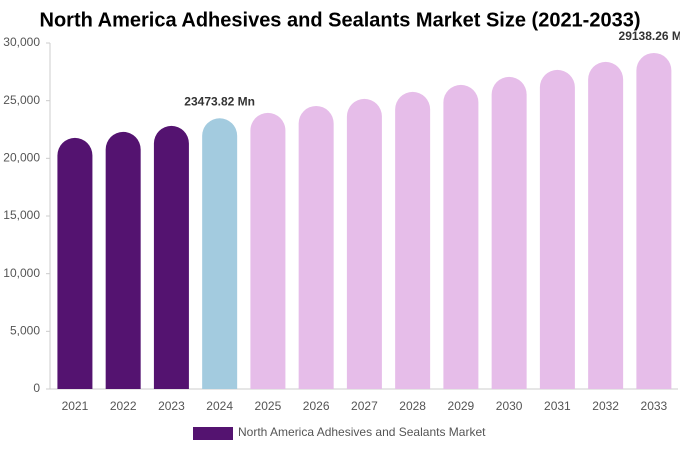  What do you see at coordinates (649, 36) in the screenshot?
I see `value-label: 29138.26 Mn` at bounding box center [649, 36].